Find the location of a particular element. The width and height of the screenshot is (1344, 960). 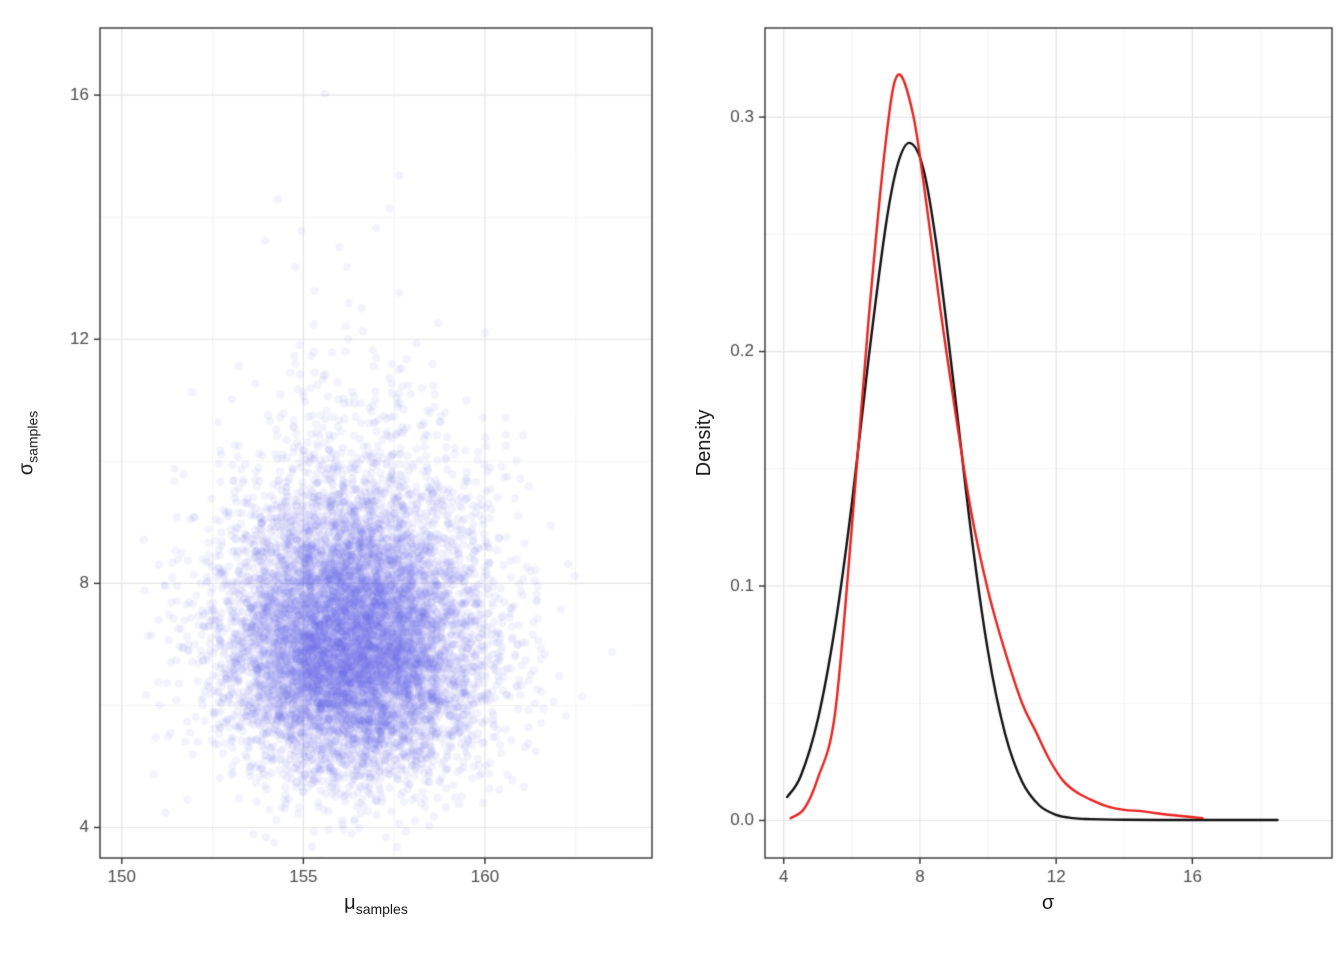

x-axis-title-mu-samples: μsamples is located at coordinates (376, 904).